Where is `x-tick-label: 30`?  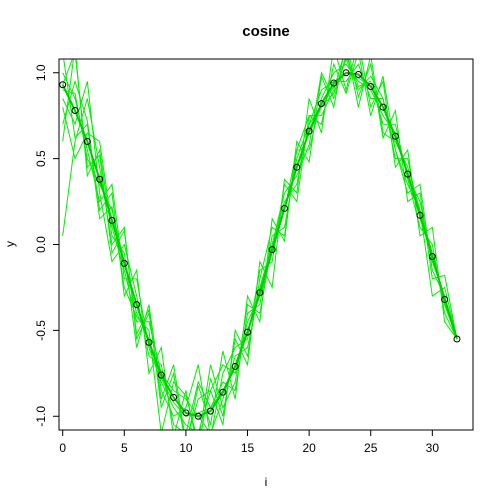 x-tick-label: 30 is located at coordinates (433, 448).